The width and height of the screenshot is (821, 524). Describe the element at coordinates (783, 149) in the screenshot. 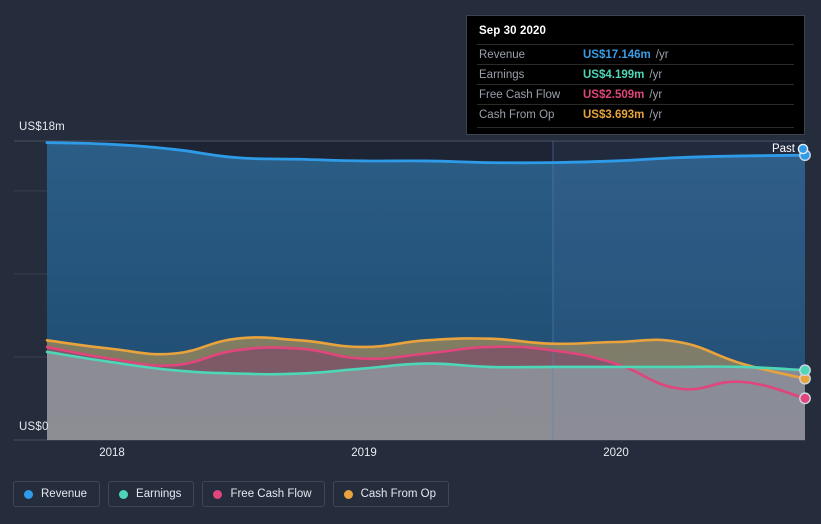

I see `past-period-label: Past` at that location.